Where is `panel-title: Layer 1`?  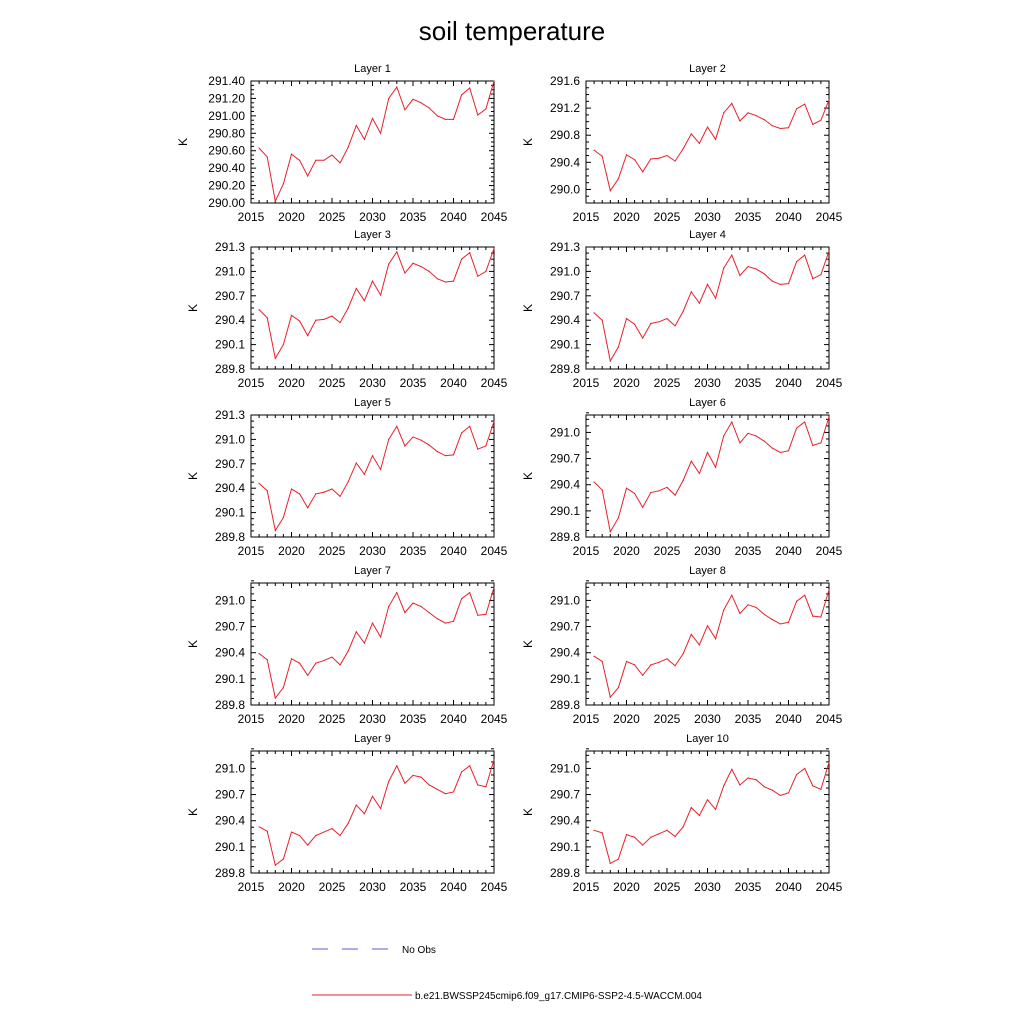
panel-title: Layer 1 is located at coordinates (372, 69).